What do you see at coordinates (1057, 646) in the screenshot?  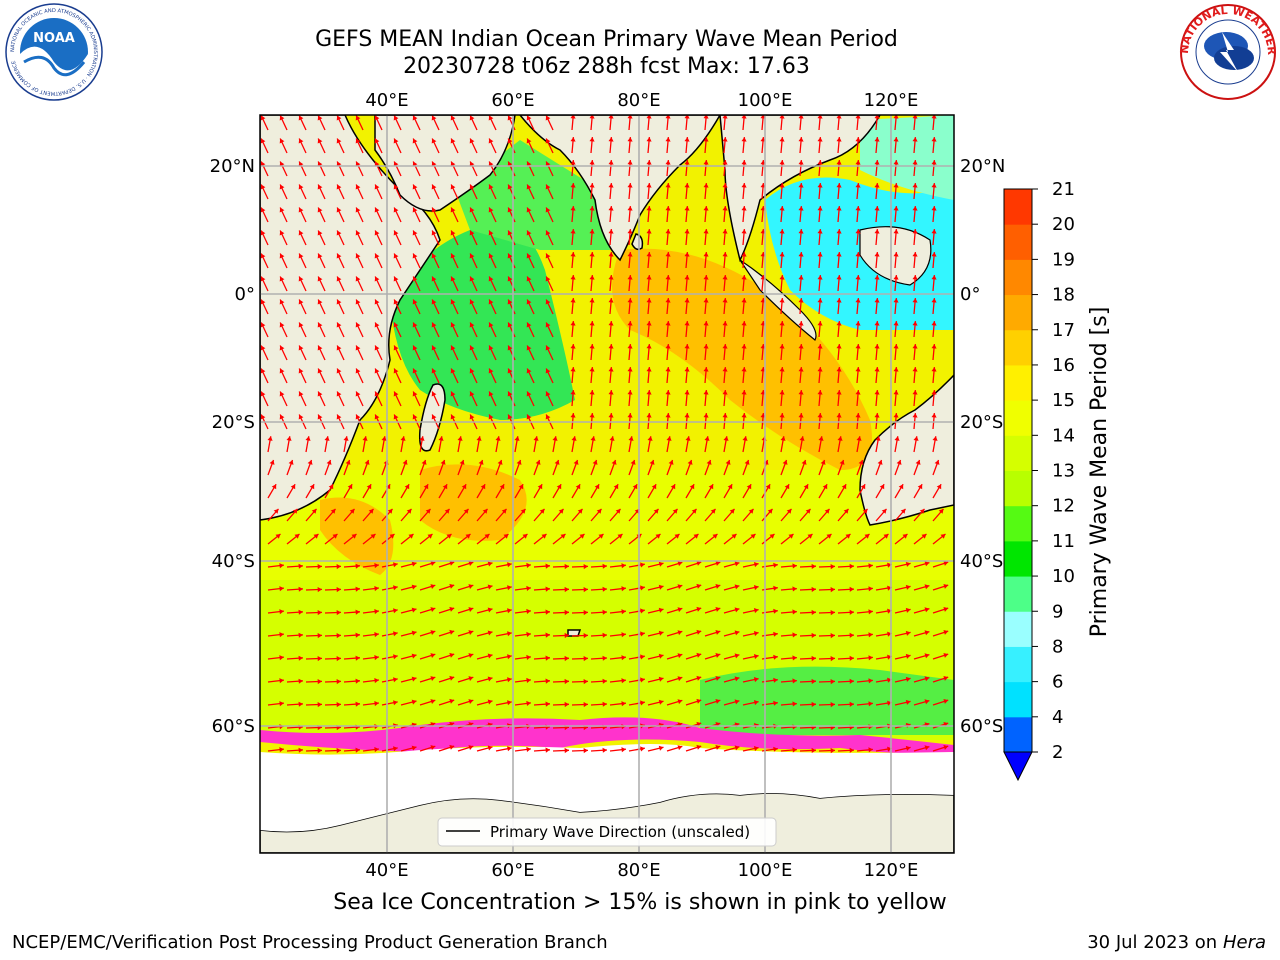 I see `colorbar-tick-label: 8` at bounding box center [1057, 646].